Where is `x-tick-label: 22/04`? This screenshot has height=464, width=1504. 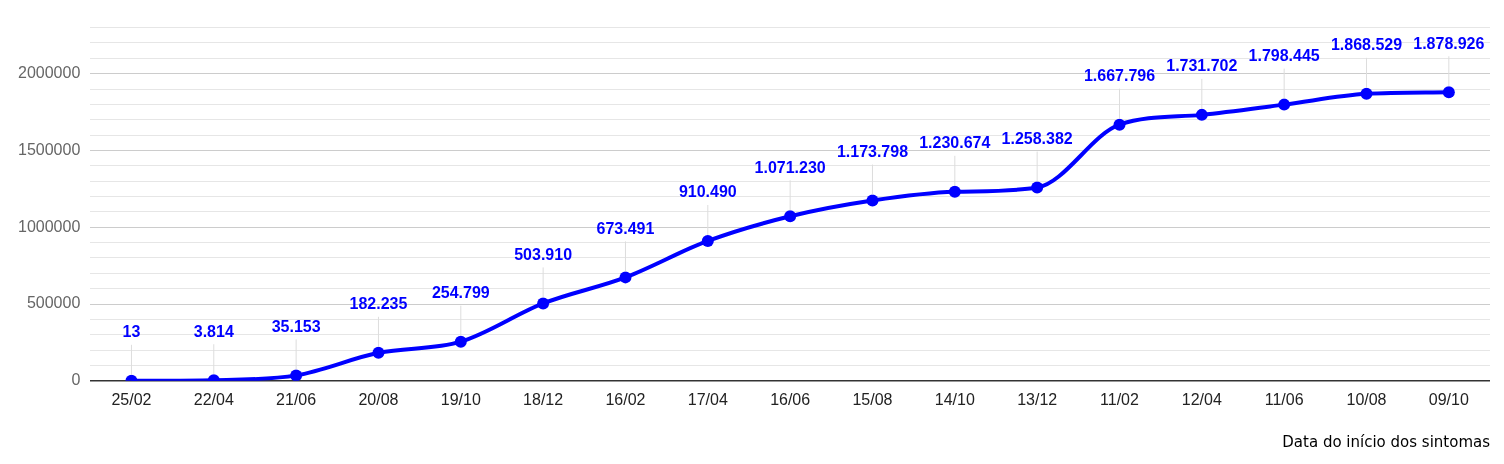 x-tick-label: 22/04 is located at coordinates (213, 399).